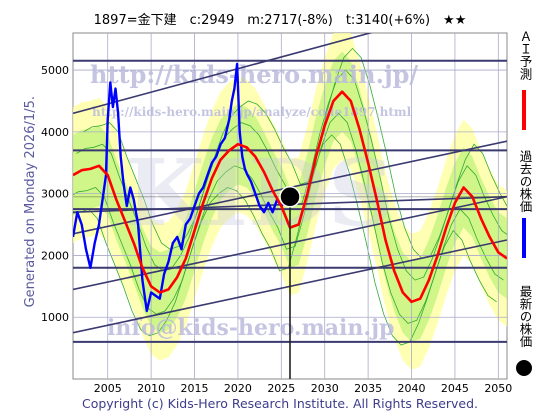  I want to click on x-tick-label: 2040, so click(412, 388).